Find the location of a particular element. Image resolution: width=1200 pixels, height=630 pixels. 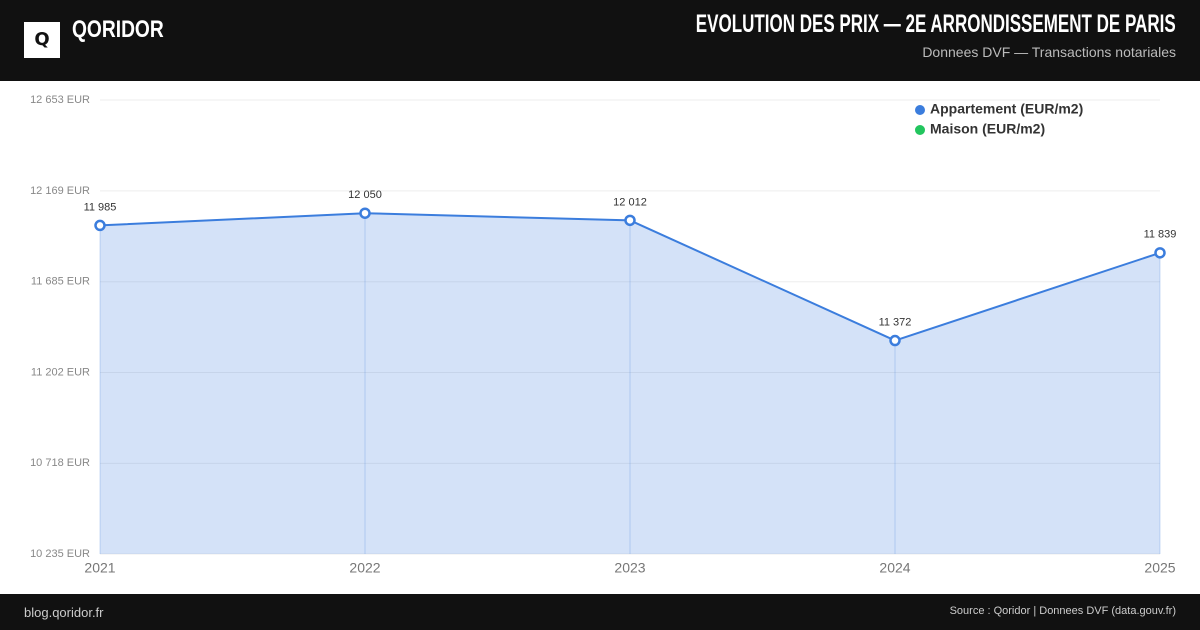

y-tick-label: 10 718 EUR is located at coordinates (60, 463).